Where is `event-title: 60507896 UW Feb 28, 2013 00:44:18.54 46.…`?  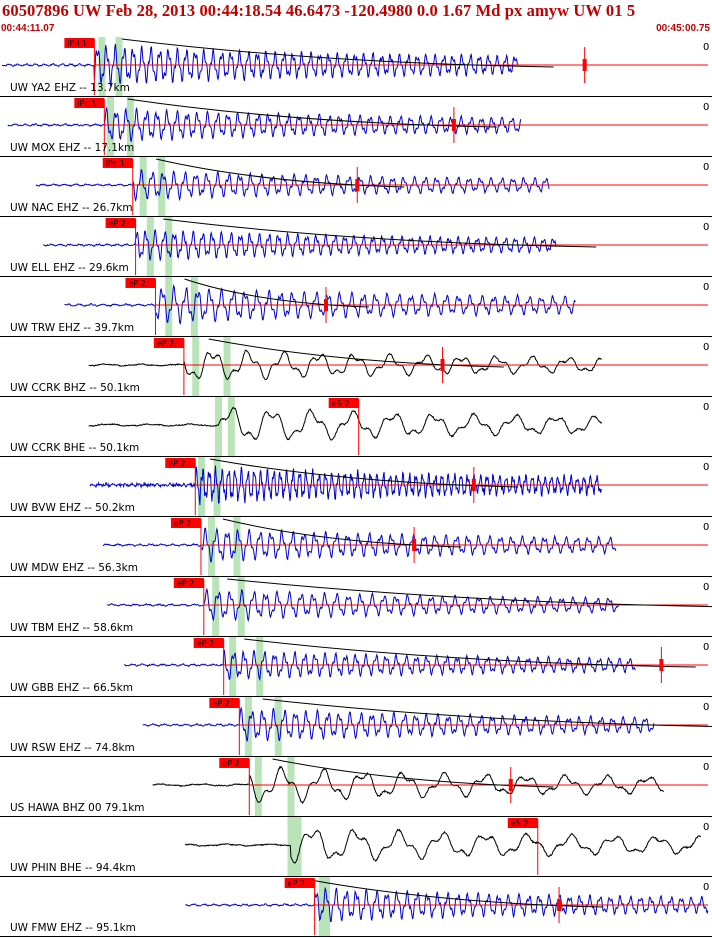
event-title: 60507896 UW Feb 28, 2013 00:44:18.54 46.… is located at coordinates (319, 10).